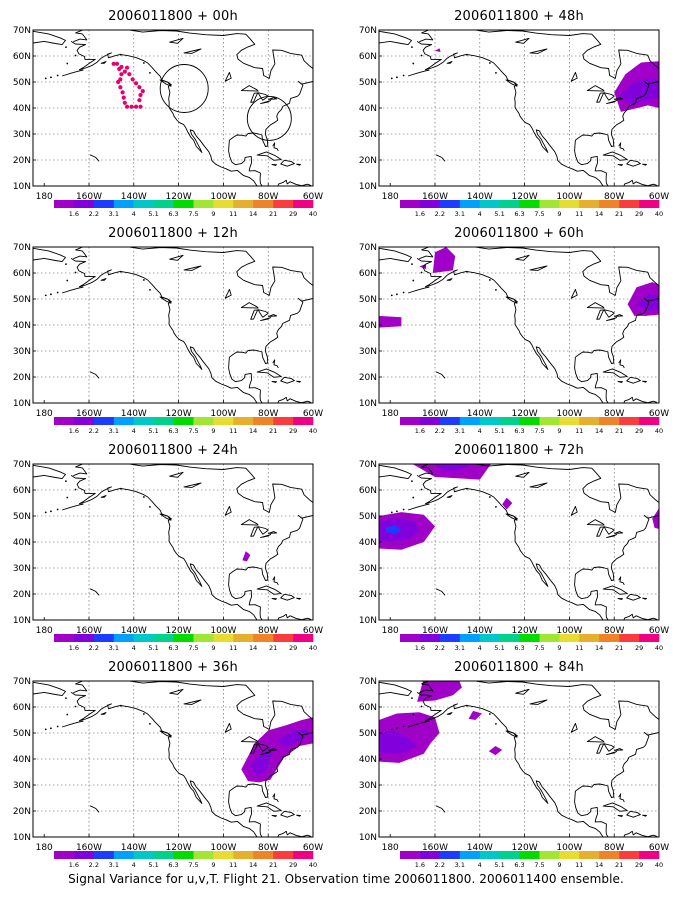  Describe the element at coordinates (273, 213) in the screenshot. I see `colorbar-label: 21` at that location.